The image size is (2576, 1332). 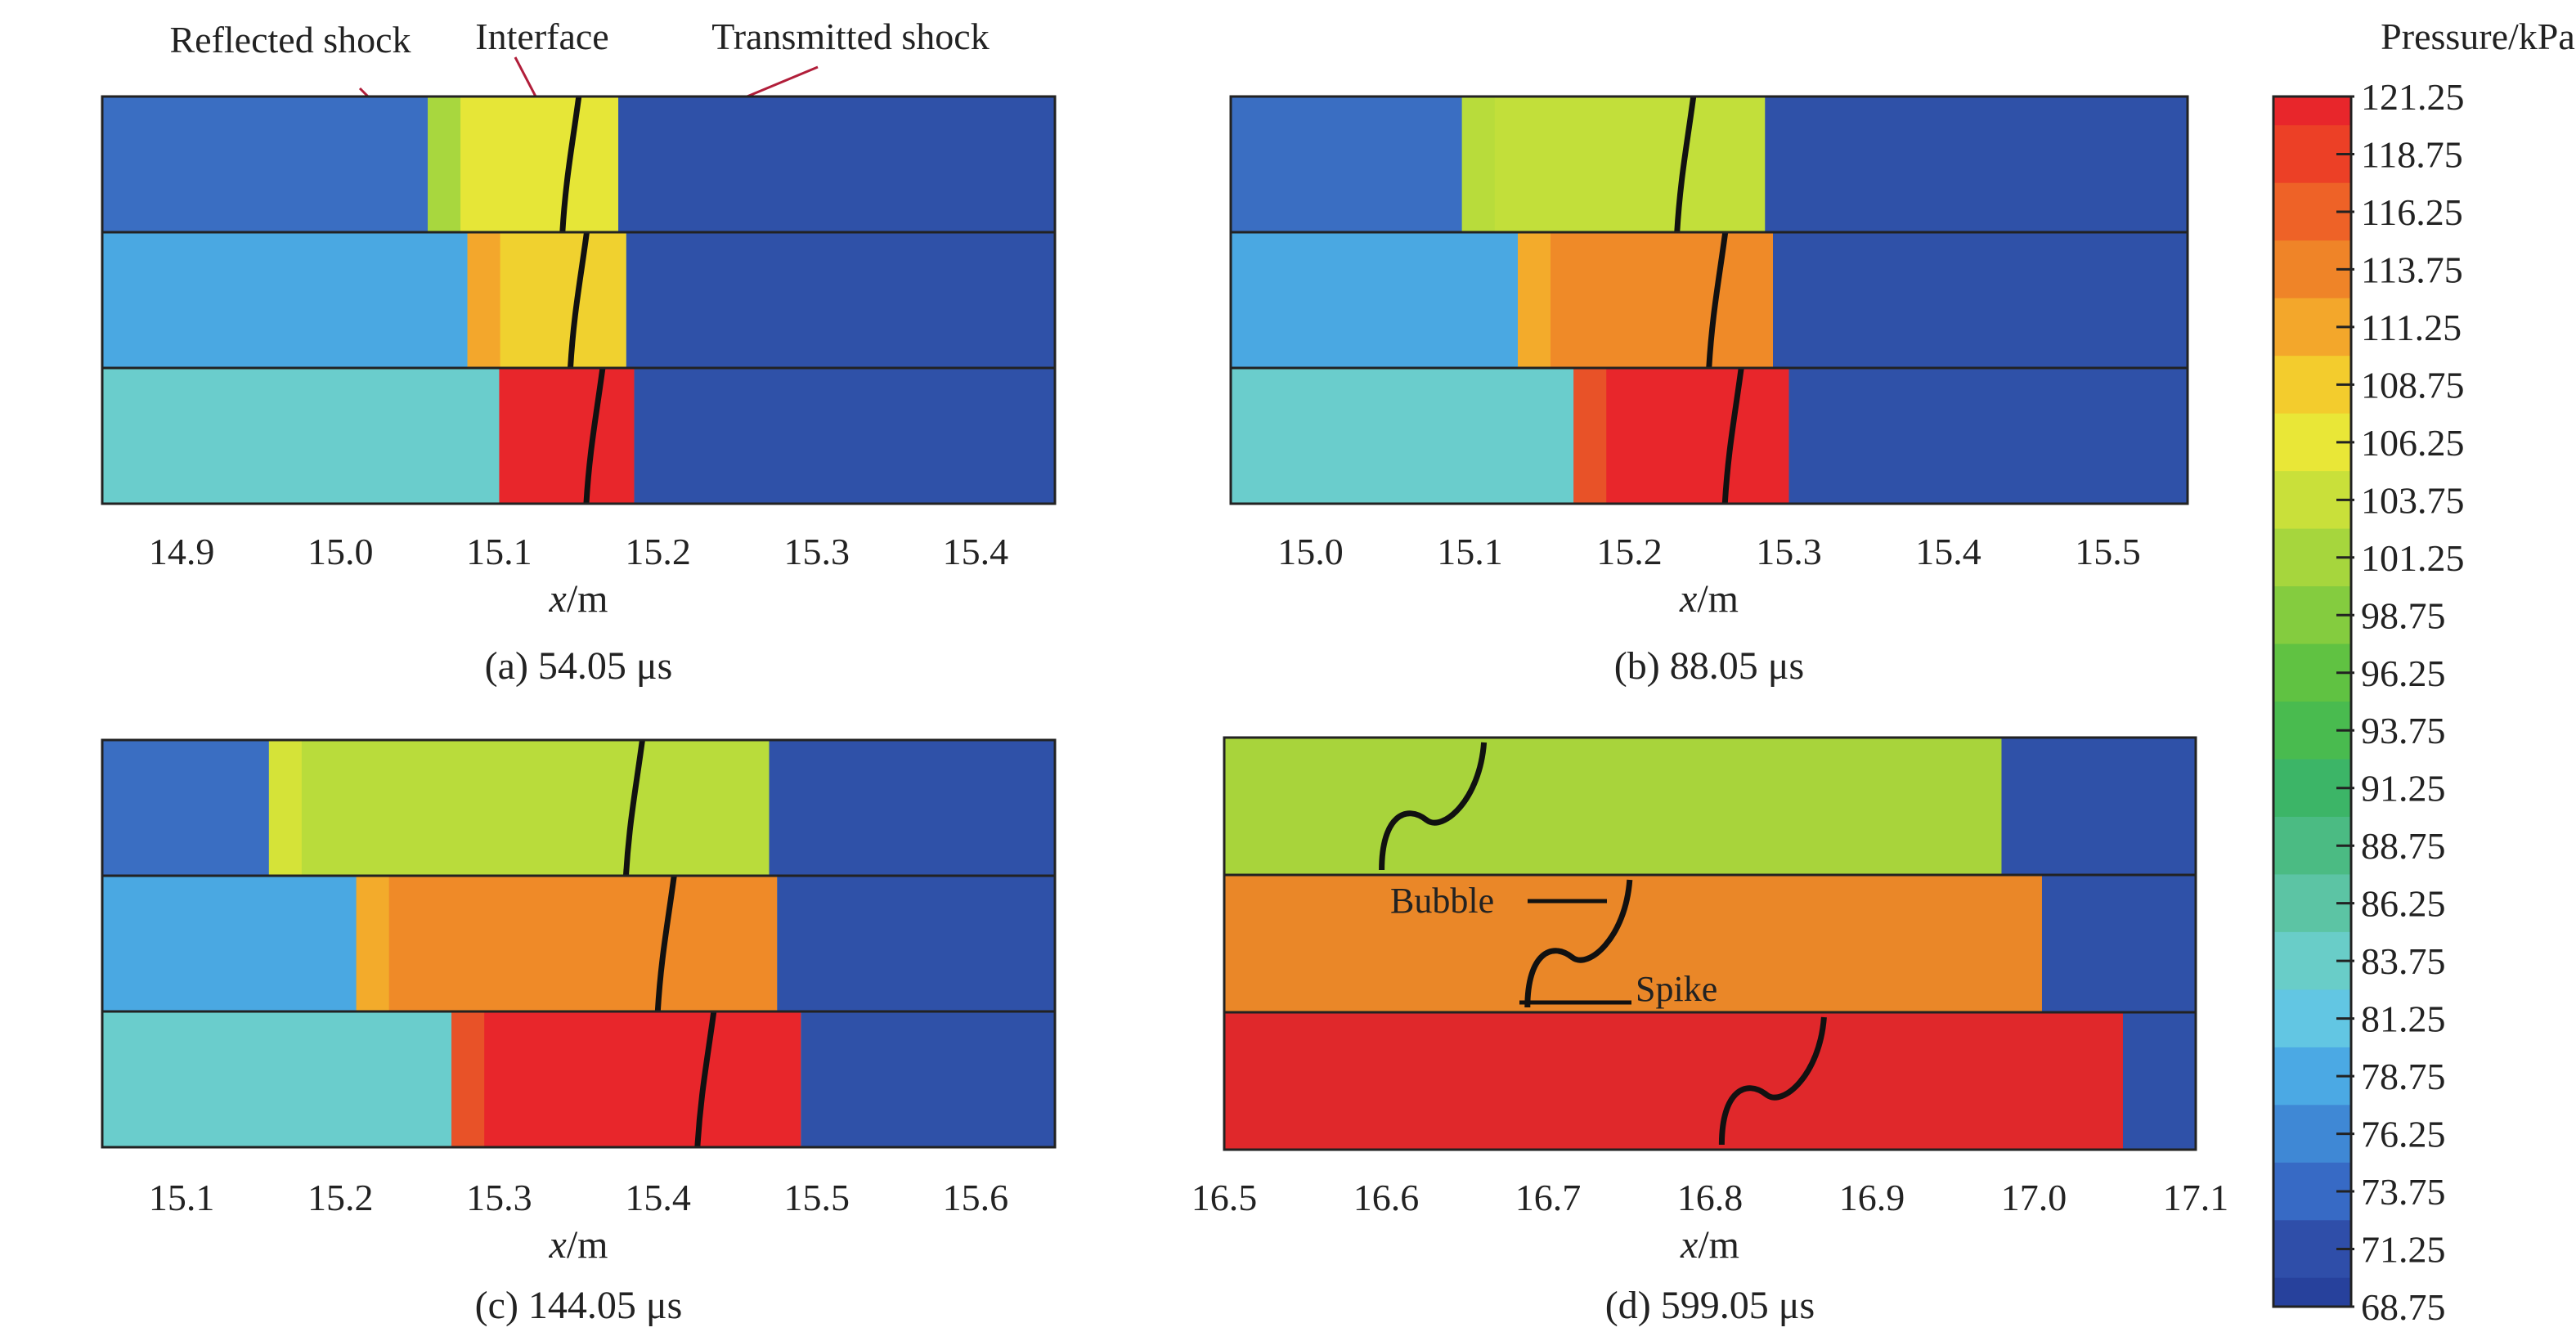 I want to click on x-tick-label: 17.1, so click(x=2196, y=1197).